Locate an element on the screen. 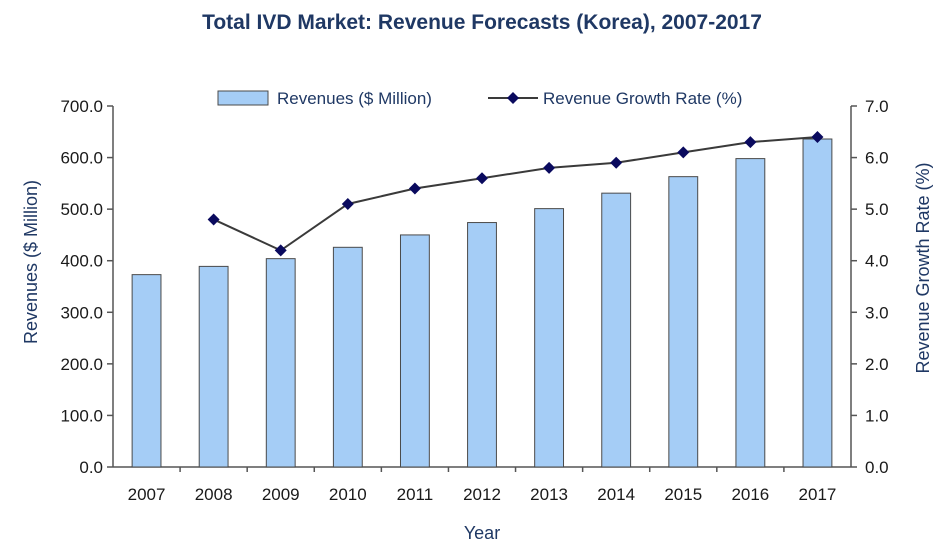  y2-tick-label: 2.0 is located at coordinates (877, 364).